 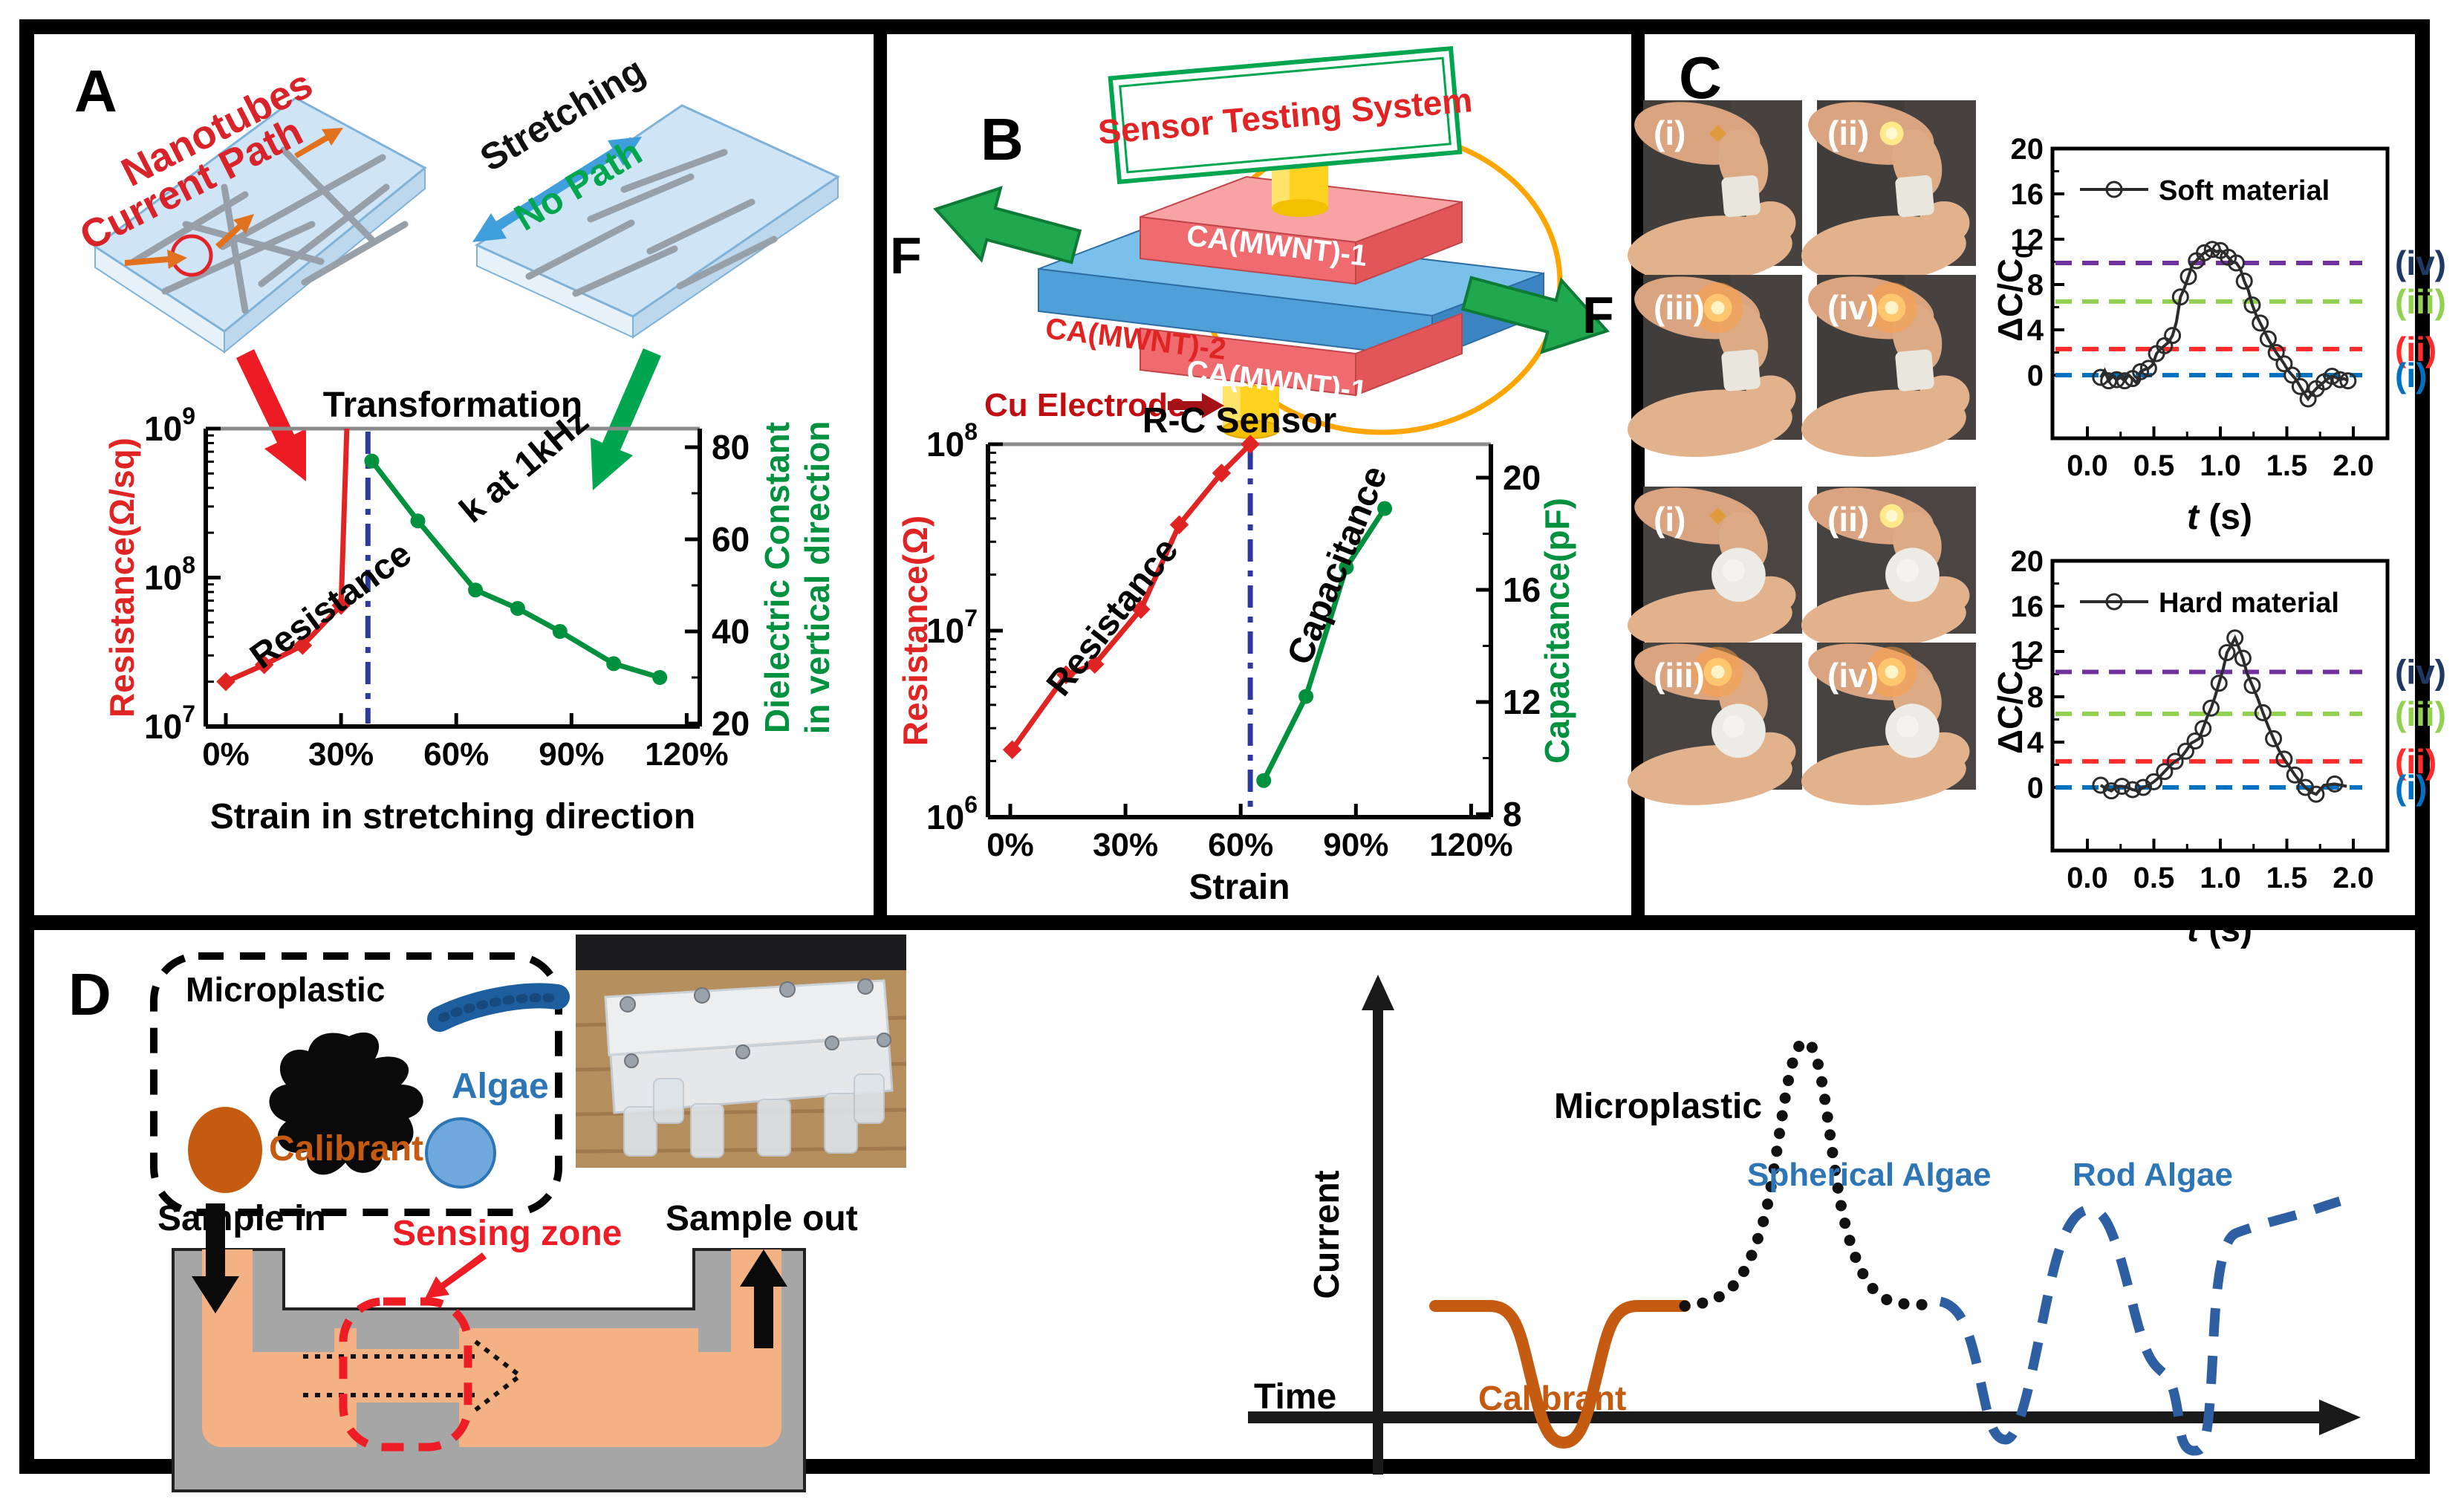 What do you see at coordinates (1125, 845) in the screenshot?
I see `svg-text: 30%` at bounding box center [1125, 845].